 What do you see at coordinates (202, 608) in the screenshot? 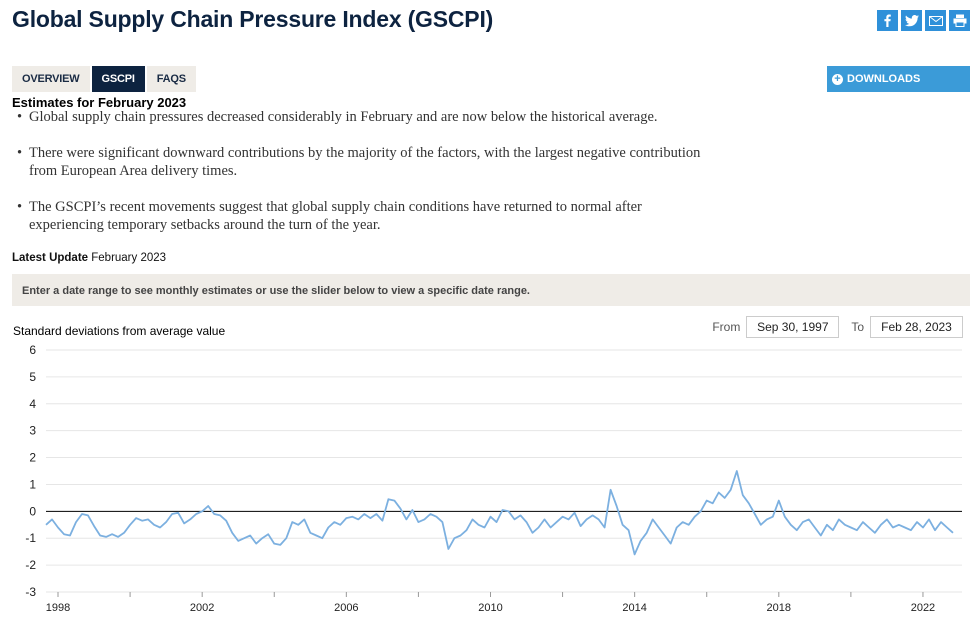
I see `x-tick-label: 2002` at bounding box center [202, 608].